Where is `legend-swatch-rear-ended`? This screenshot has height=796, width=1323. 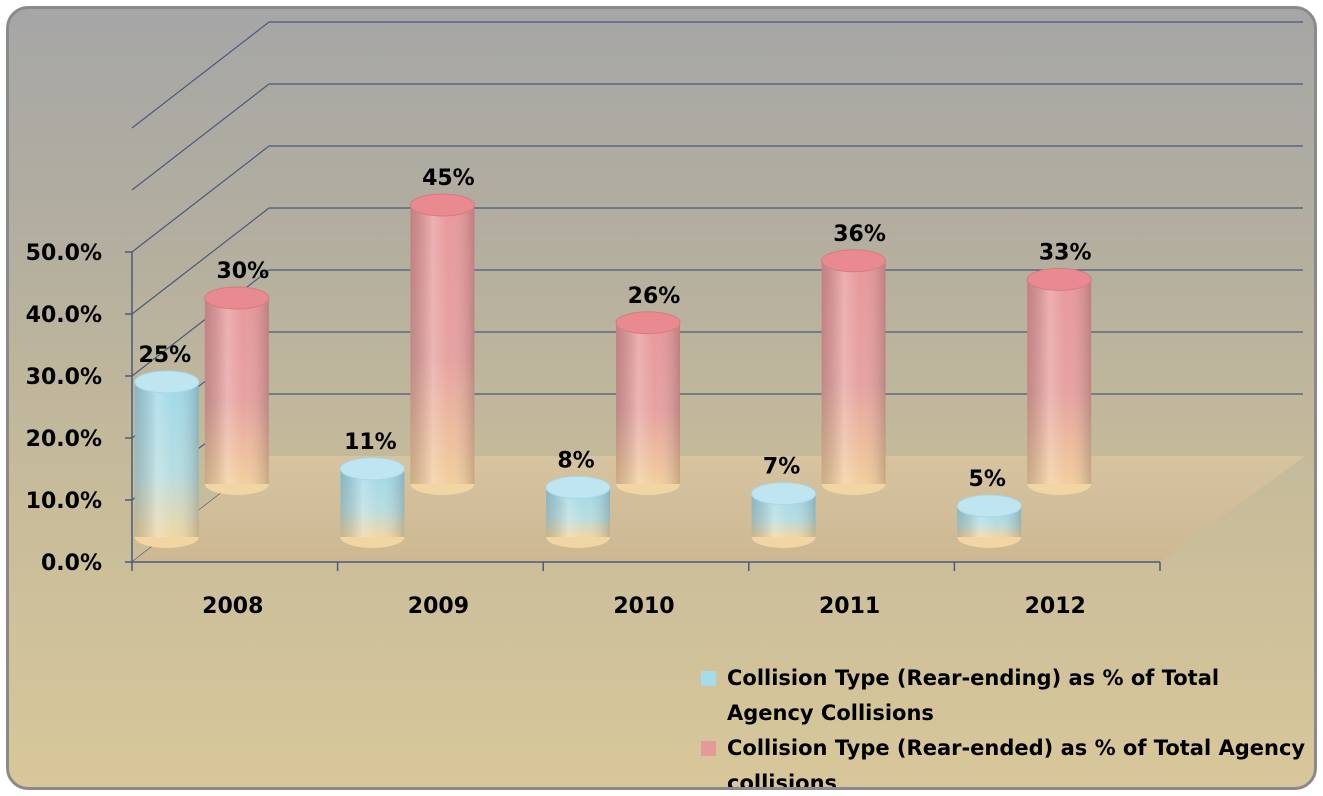
legend-swatch-rear-ended is located at coordinates (708, 748).